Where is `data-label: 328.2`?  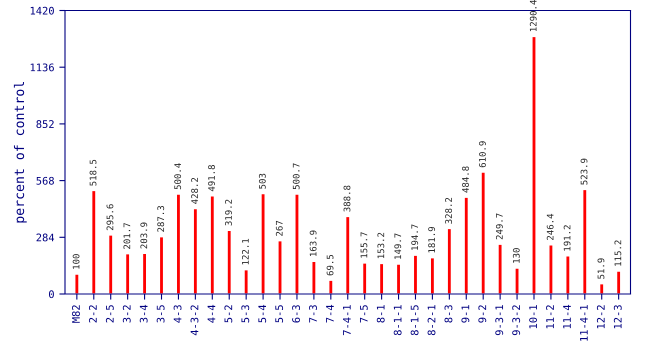
data-label: 328.2 is located at coordinates (448, 211).